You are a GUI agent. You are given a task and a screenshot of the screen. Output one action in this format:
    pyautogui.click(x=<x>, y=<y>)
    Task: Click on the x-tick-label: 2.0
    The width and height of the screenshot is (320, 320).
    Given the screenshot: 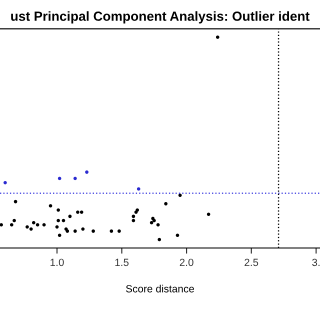 What is the action you would take?
    pyautogui.click(x=187, y=262)
    